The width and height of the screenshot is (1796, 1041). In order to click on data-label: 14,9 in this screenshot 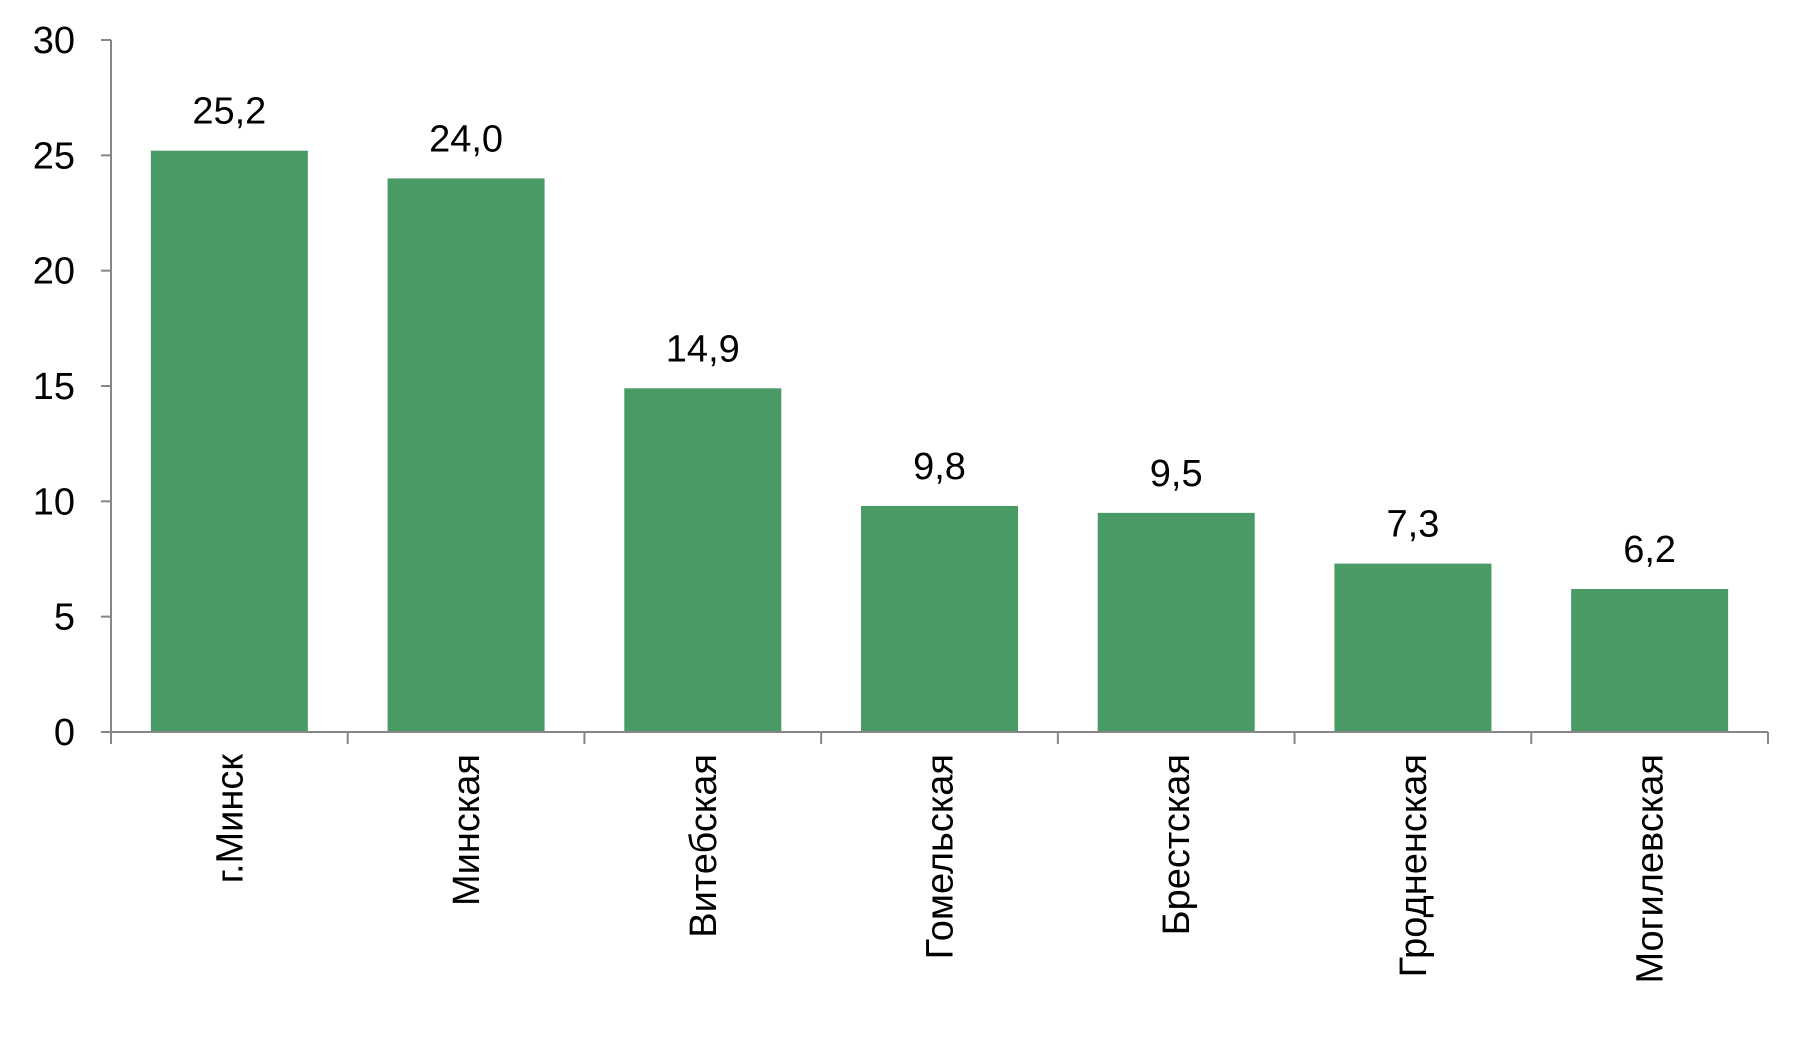, I will do `click(703, 349)`.